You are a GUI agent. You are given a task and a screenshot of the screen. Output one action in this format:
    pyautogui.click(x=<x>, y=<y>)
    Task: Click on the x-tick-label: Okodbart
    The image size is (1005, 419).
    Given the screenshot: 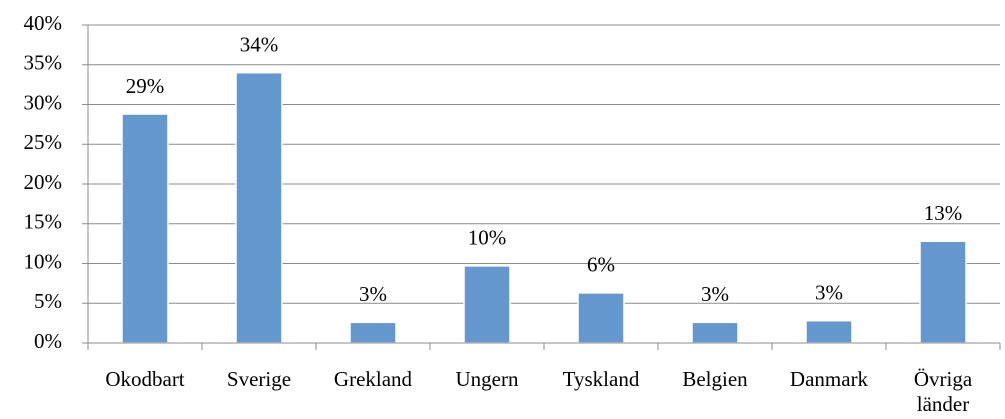 What is the action you would take?
    pyautogui.click(x=145, y=379)
    